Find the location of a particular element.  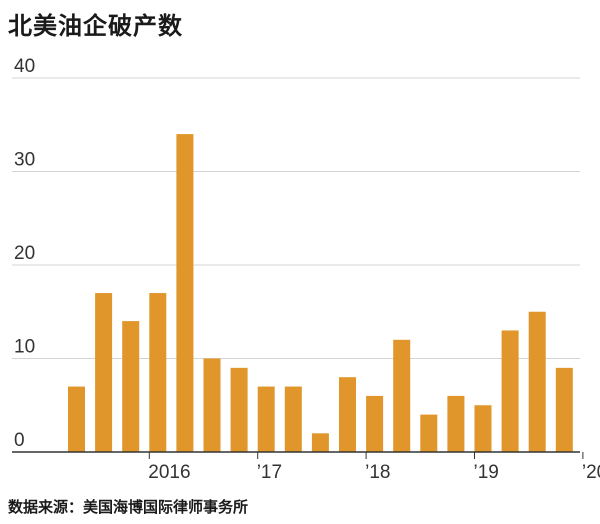

x-axis-ticks: 2016 ’17 ’18 ’19 ’20 is located at coordinates (374, 467).